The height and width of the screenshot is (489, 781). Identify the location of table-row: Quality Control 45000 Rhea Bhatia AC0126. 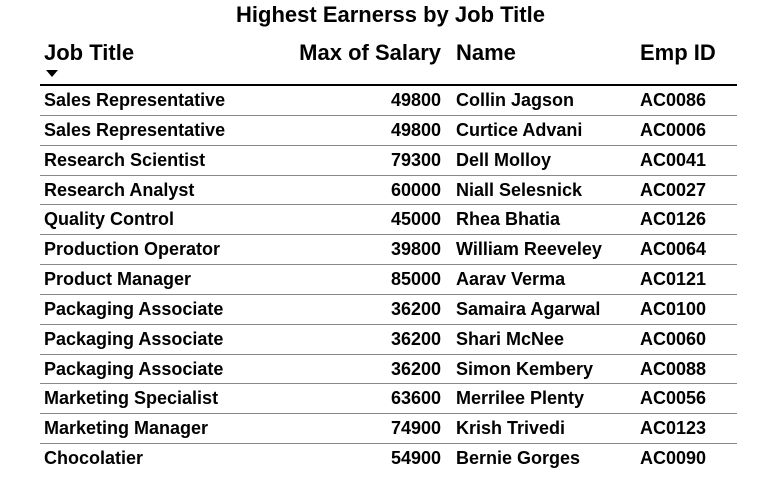
(388, 220).